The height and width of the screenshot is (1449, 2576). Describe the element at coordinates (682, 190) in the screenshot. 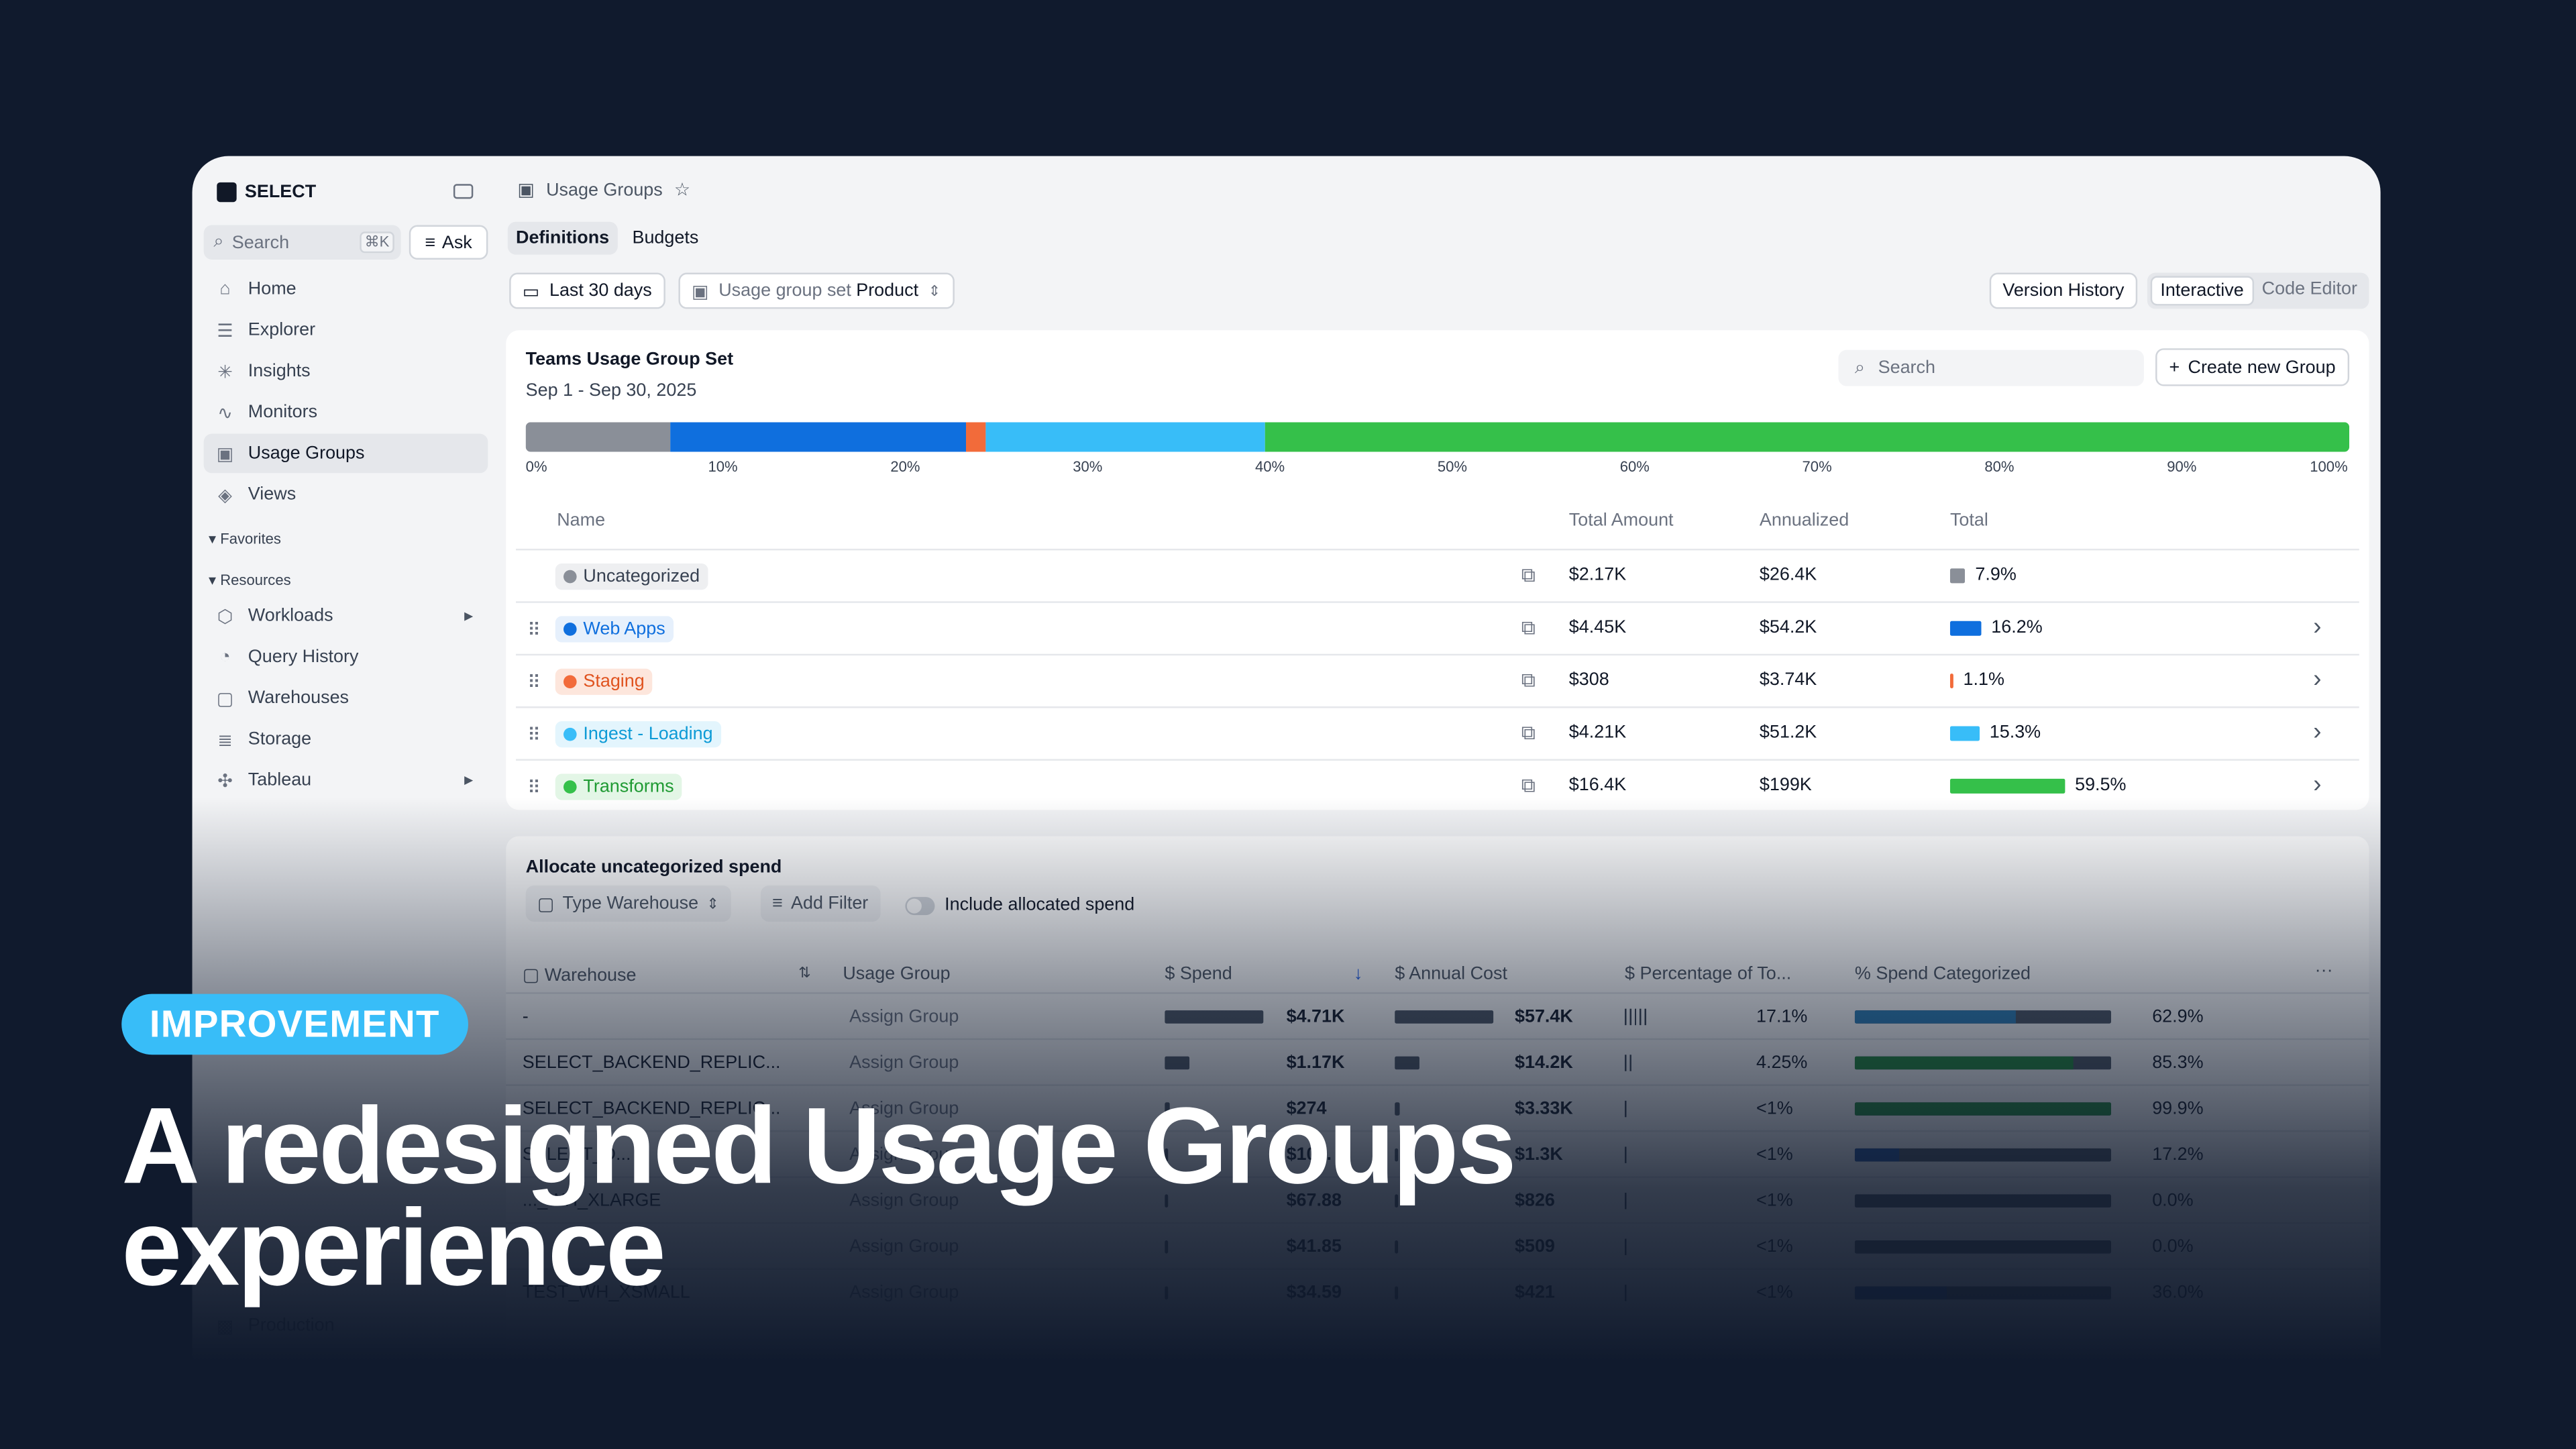

I see `star-icon: ☆` at that location.